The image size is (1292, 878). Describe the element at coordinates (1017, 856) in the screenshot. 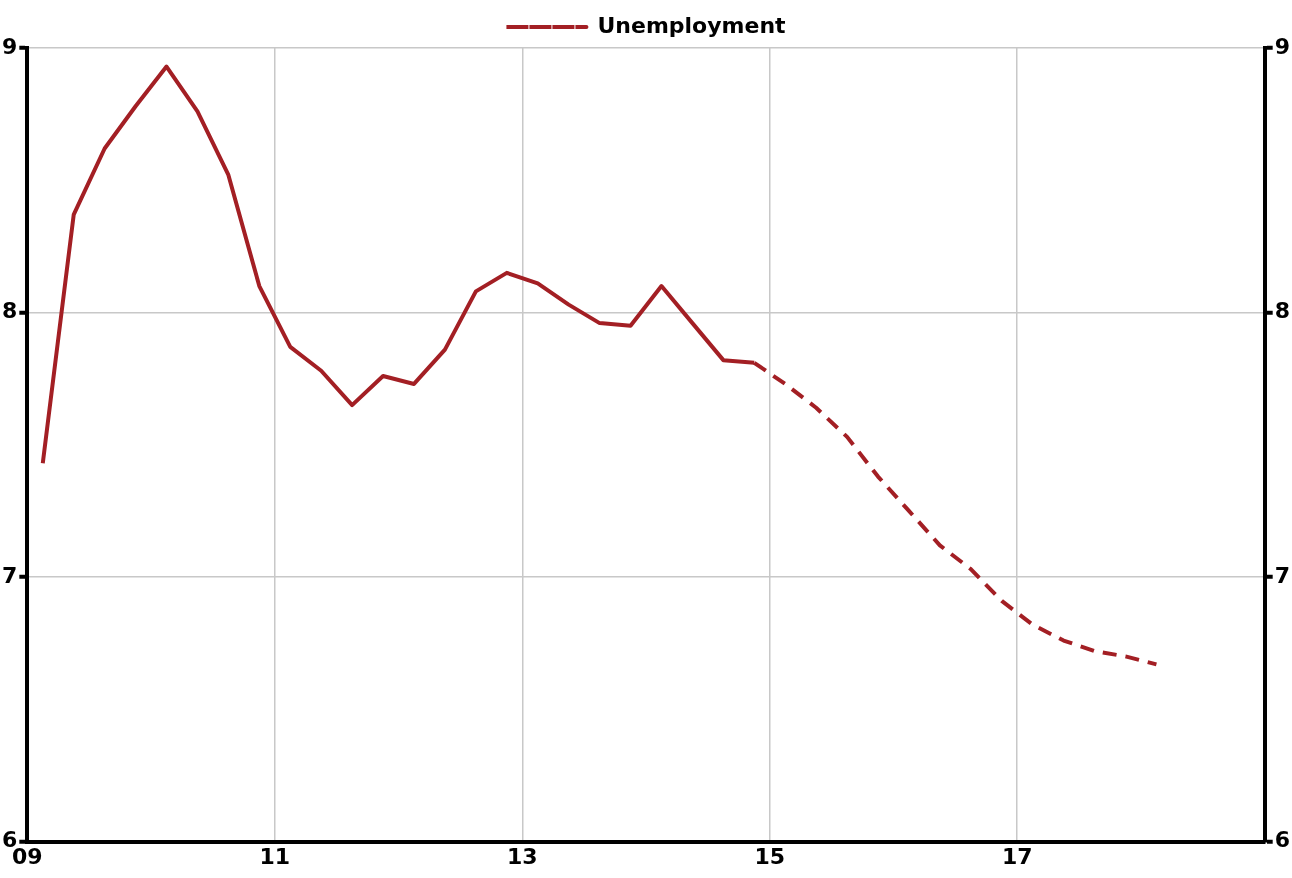

I see `x-tick-label: 17` at that location.